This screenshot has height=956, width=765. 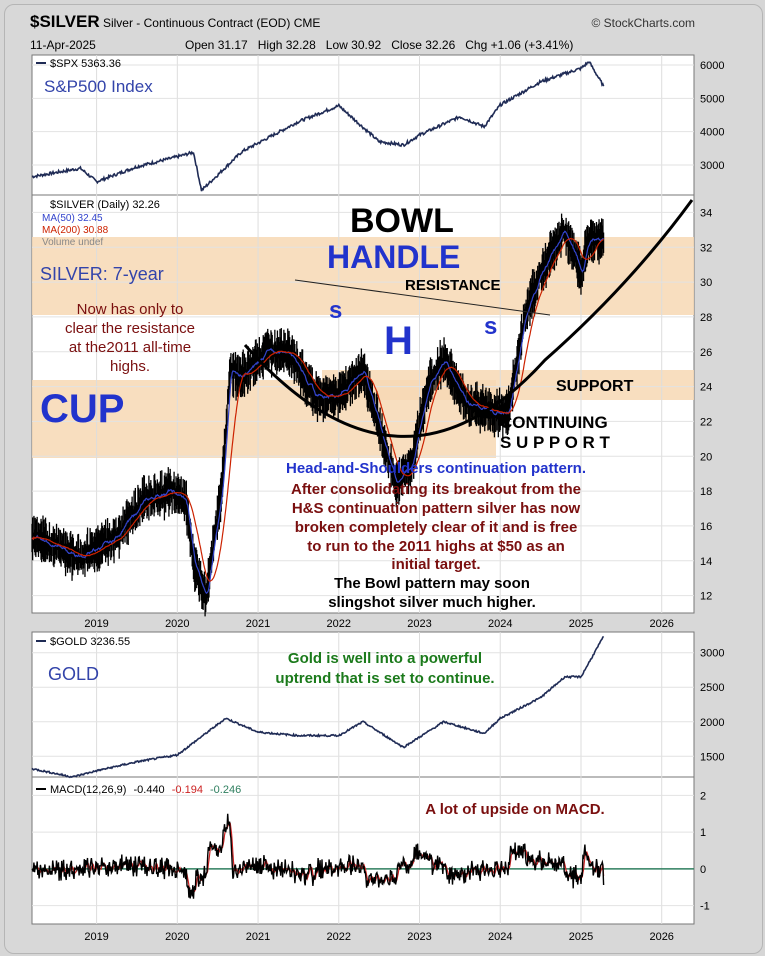 I want to click on gold-note-line-2: uptrend that is set to continue., so click(x=384, y=678).